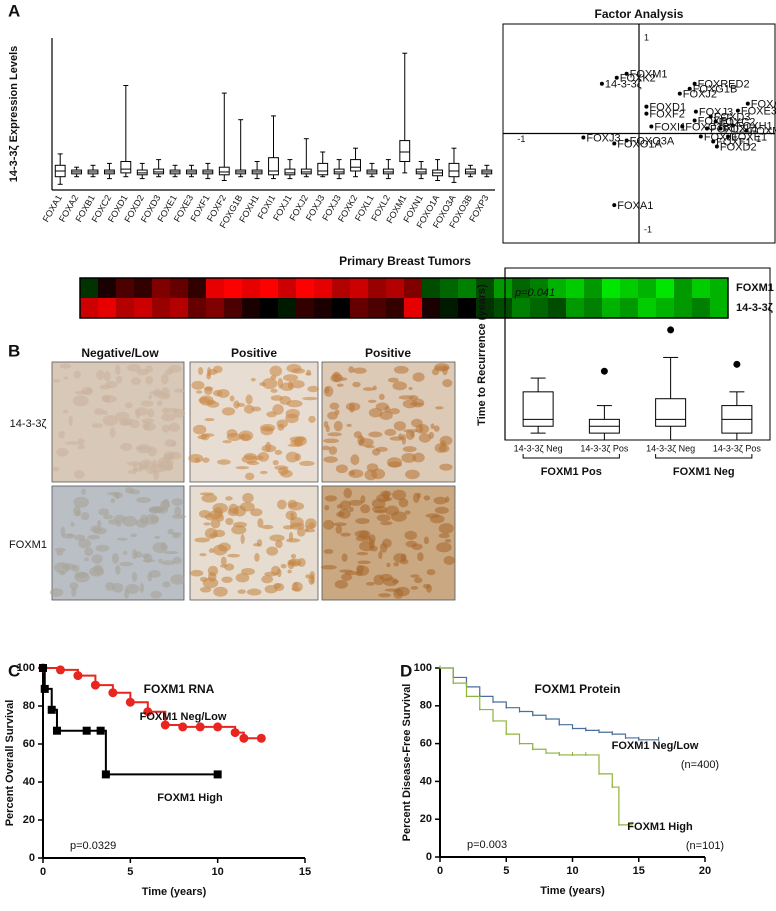  What do you see at coordinates (704, 472) in the screenshot?
I see `group-label: FOXM1 Neg` at bounding box center [704, 472].